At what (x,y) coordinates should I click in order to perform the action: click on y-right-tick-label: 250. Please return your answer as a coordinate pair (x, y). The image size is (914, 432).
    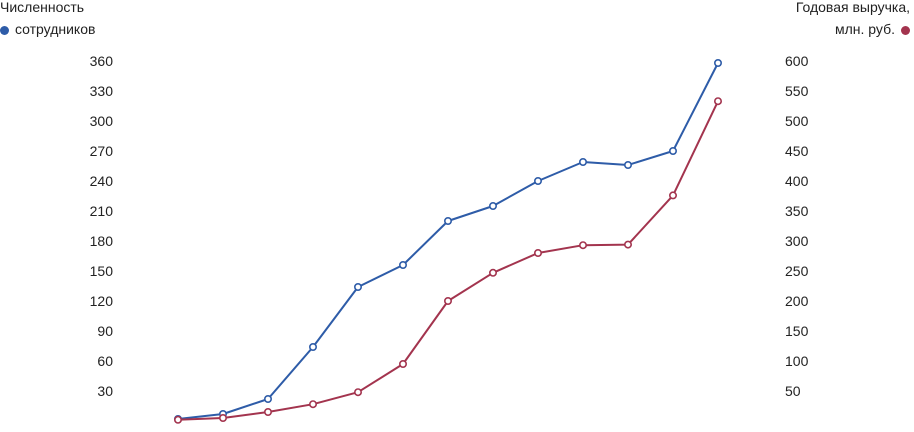
    Looking at the image, I should click on (797, 271).